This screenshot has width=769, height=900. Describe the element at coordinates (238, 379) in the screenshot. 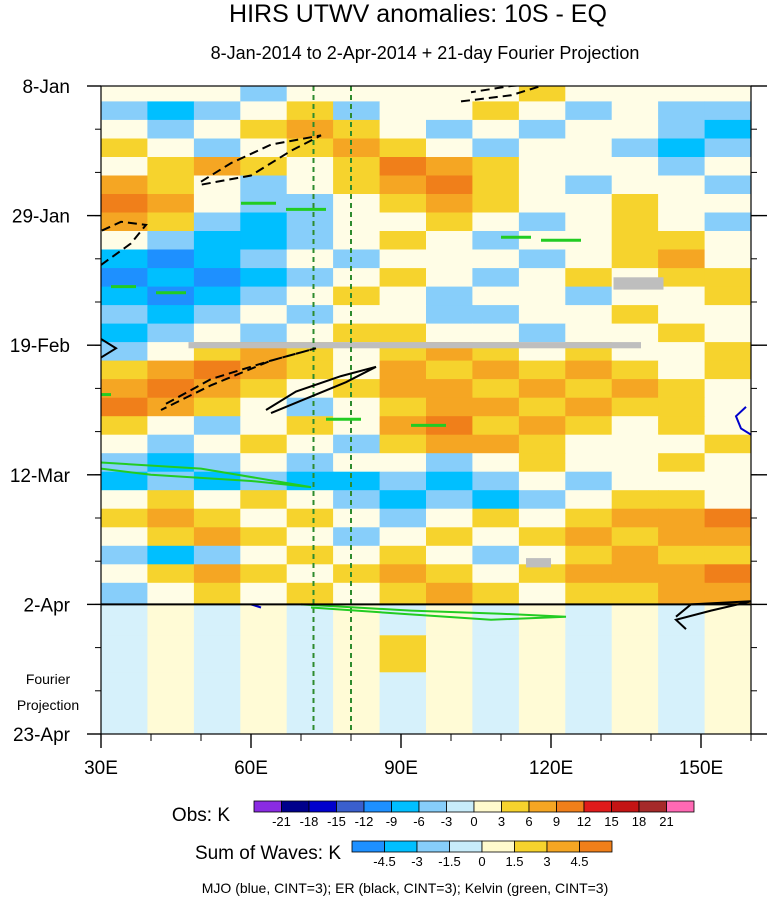

I see `wave-contour-er` at that location.